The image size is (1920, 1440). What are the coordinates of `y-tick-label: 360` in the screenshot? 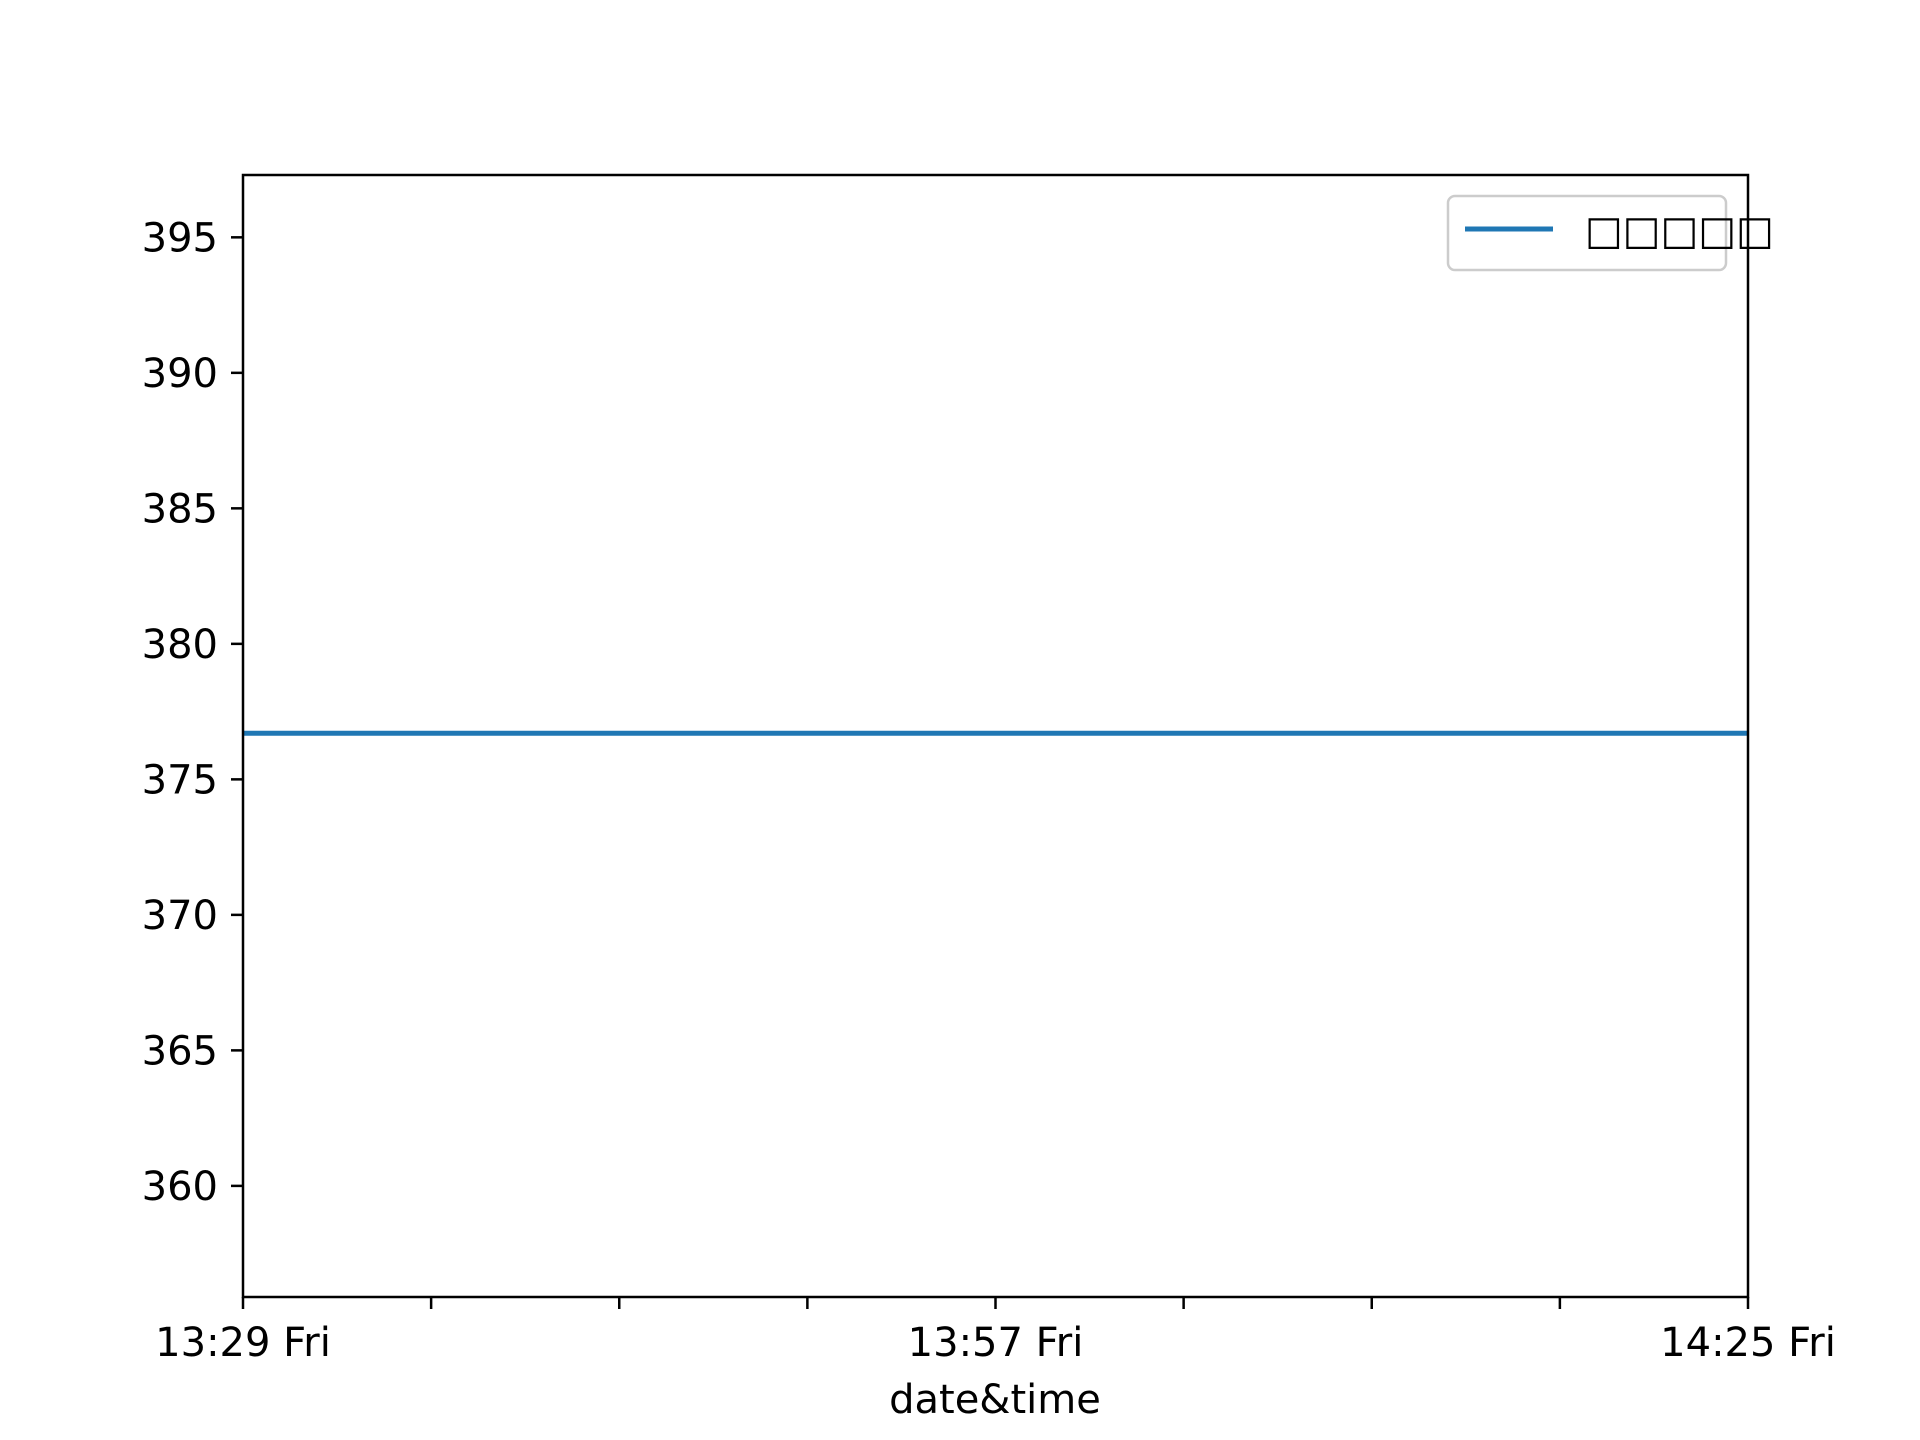 It's located at (180, 1187).